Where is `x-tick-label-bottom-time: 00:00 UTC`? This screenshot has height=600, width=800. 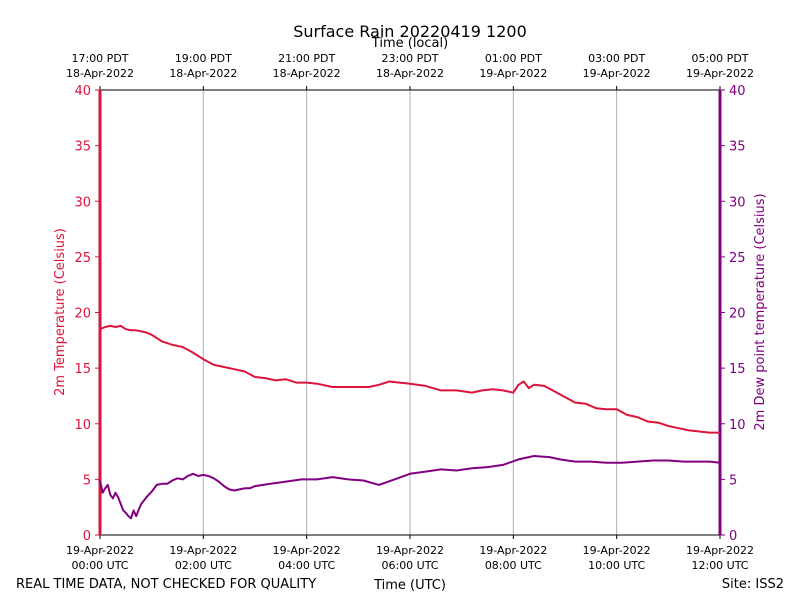 x-tick-label-bottom-time: 00:00 UTC is located at coordinates (99, 565).